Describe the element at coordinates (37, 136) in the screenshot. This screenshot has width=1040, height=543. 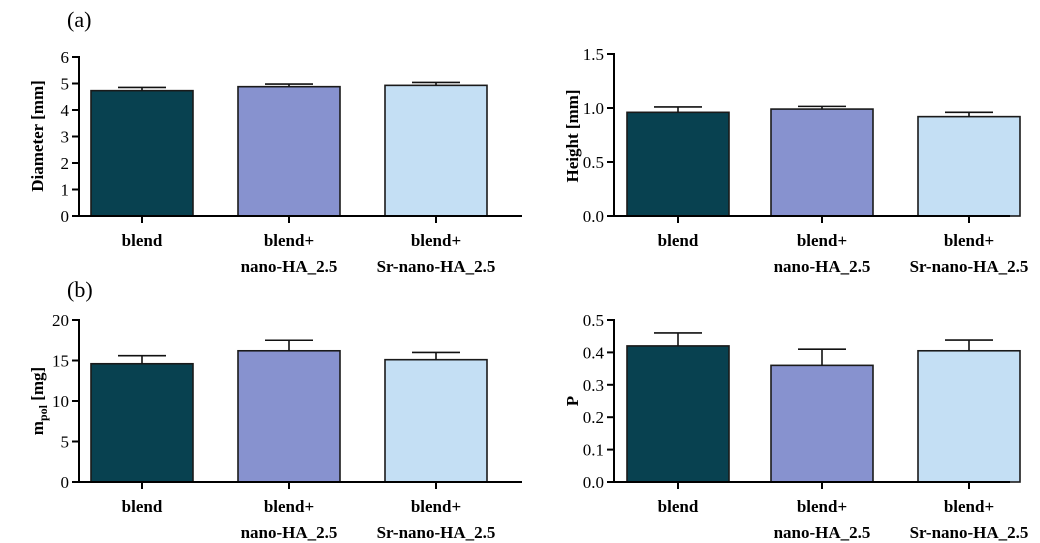
I see `y-axis-title: Diameter [mm]` at that location.